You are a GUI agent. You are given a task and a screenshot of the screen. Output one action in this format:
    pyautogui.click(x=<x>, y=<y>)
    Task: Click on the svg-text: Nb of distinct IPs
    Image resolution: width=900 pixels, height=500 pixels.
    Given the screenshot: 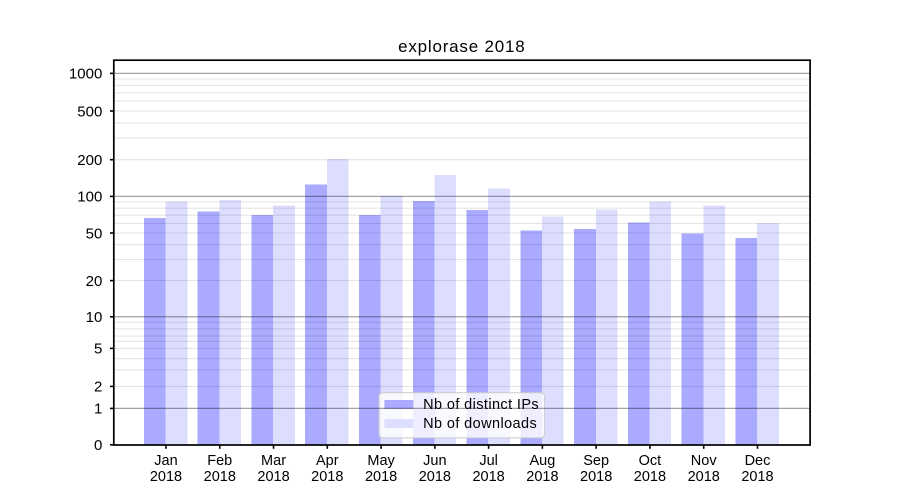 What is the action you would take?
    pyautogui.click(x=481, y=405)
    